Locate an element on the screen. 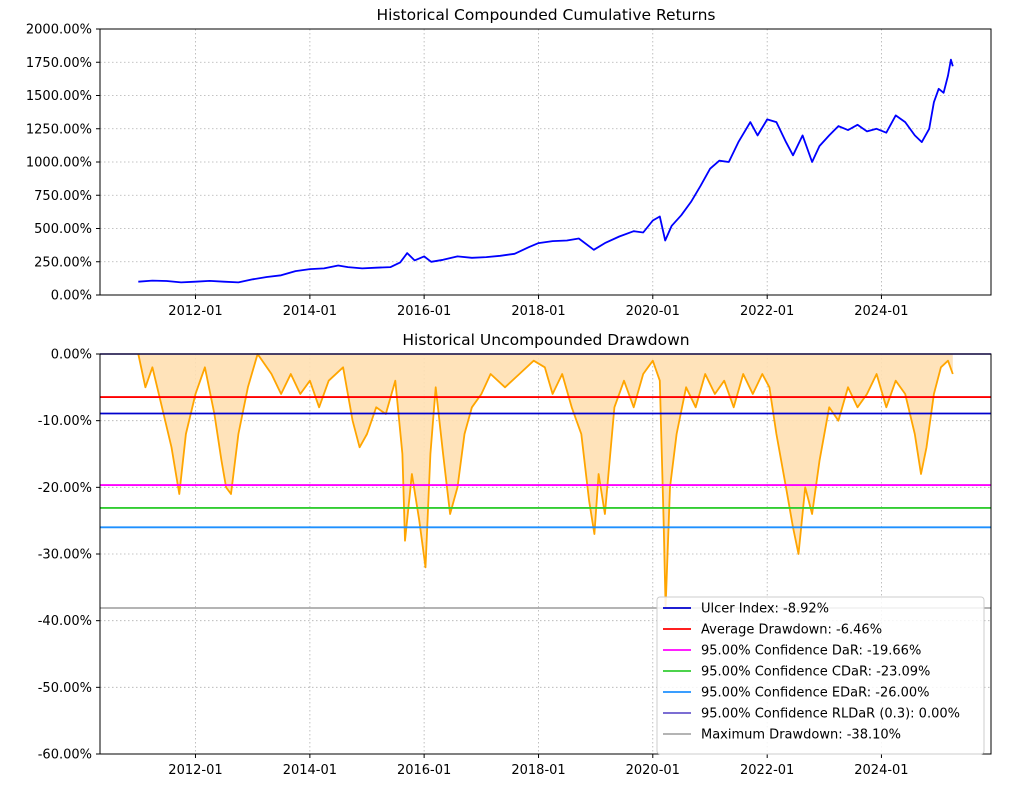 This screenshot has height=793, width=1019. y-tick-label: 1500.00% is located at coordinates (59, 96).